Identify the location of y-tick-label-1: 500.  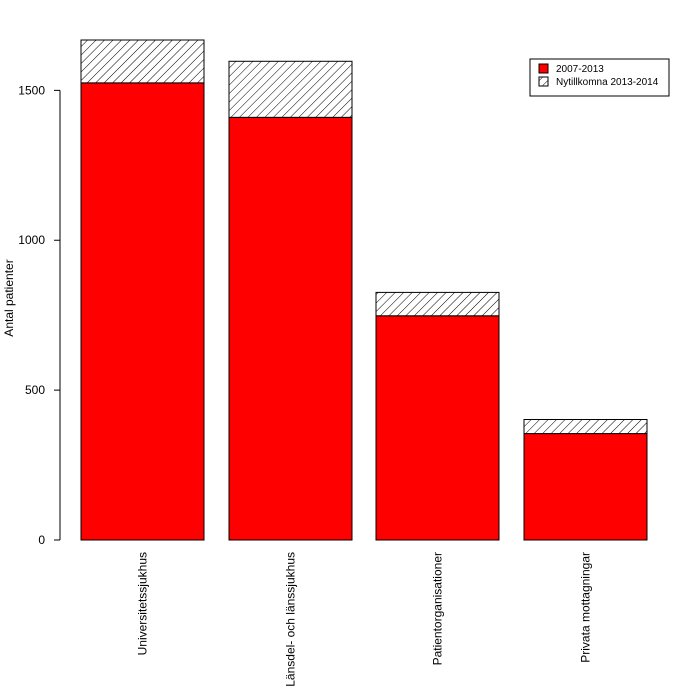
(35, 390).